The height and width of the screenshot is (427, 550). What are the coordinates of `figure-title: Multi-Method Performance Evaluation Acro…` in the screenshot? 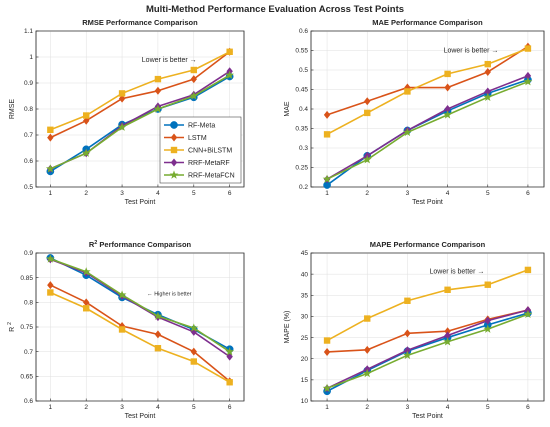 It's located at (275, 9).